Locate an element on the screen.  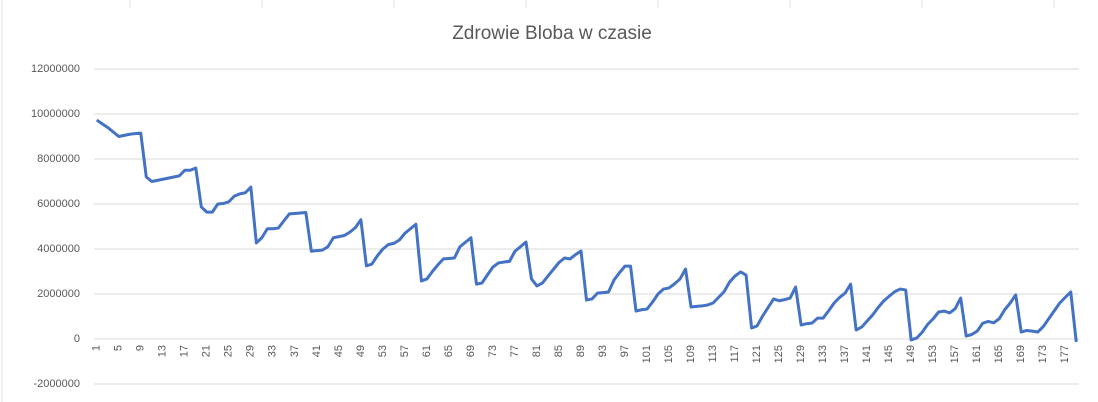
x-tick-label: 41 is located at coordinates (317, 351).